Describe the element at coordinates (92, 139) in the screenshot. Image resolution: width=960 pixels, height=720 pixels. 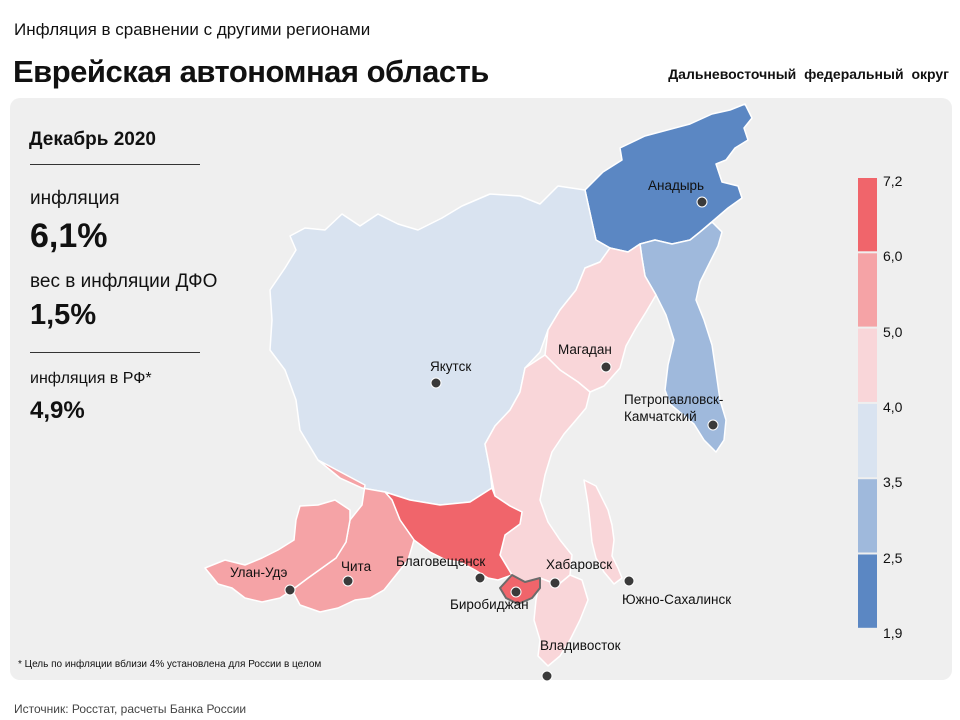
I see `stats-date: Декабрь 2020` at that location.